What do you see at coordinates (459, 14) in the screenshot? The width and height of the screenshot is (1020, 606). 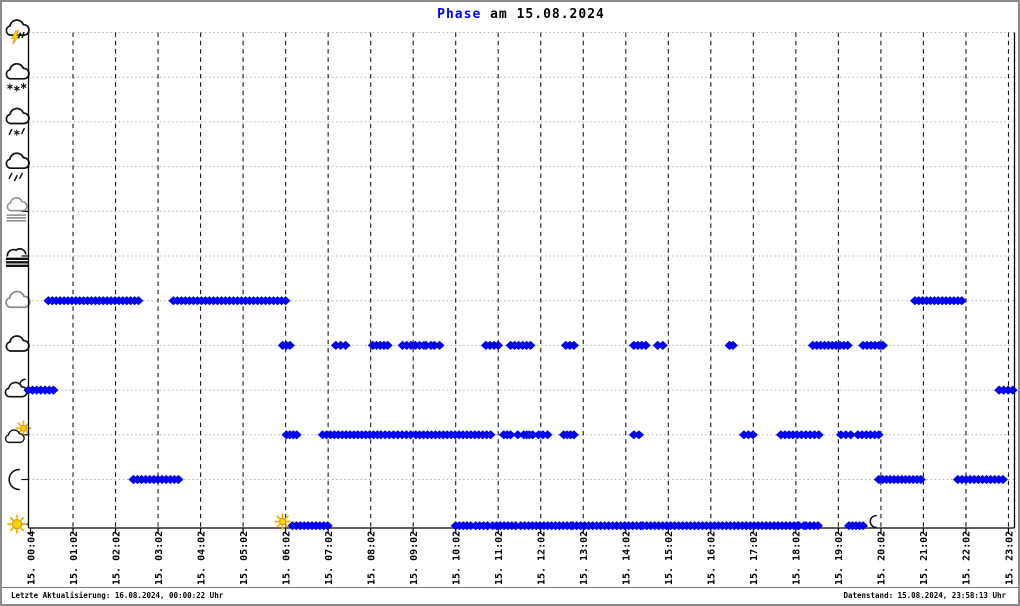 I see `chart-title-phase: Phase` at bounding box center [459, 14].